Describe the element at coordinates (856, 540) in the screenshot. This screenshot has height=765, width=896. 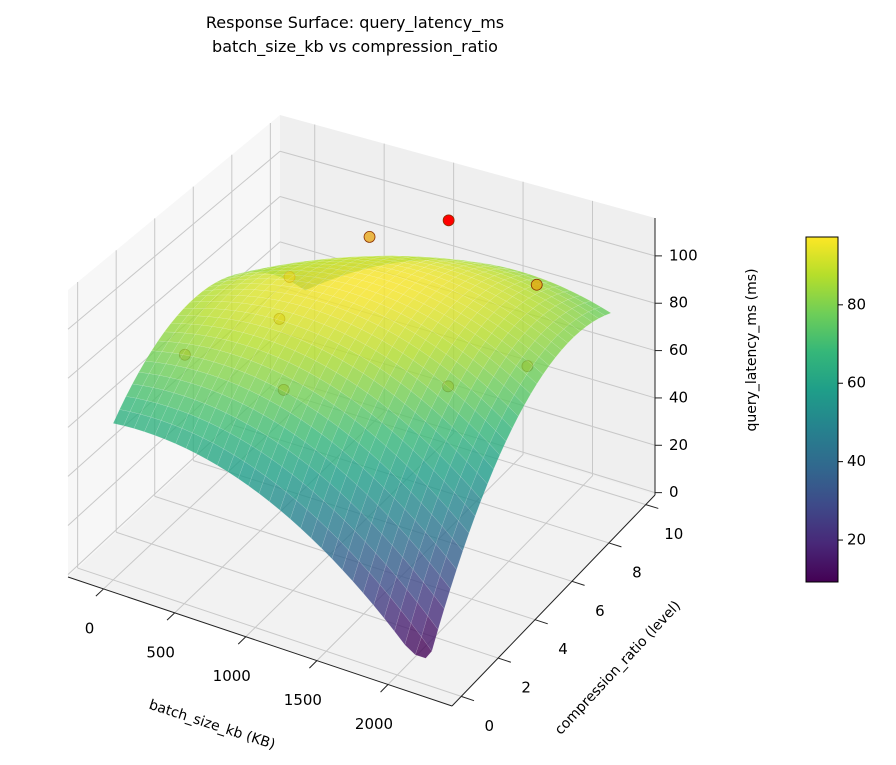
I see `colorbar-tick-label: 20` at that location.